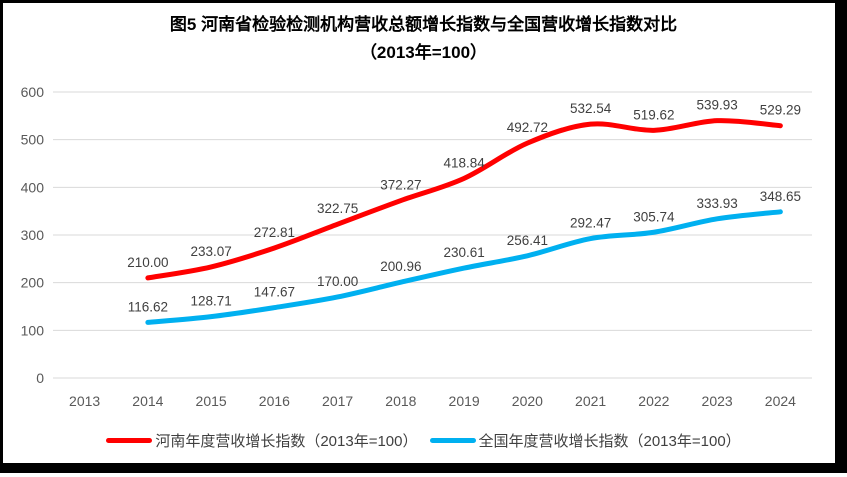 The width and height of the screenshot is (847, 477). I want to click on data-label-0-2015: 233.07, so click(210, 251).